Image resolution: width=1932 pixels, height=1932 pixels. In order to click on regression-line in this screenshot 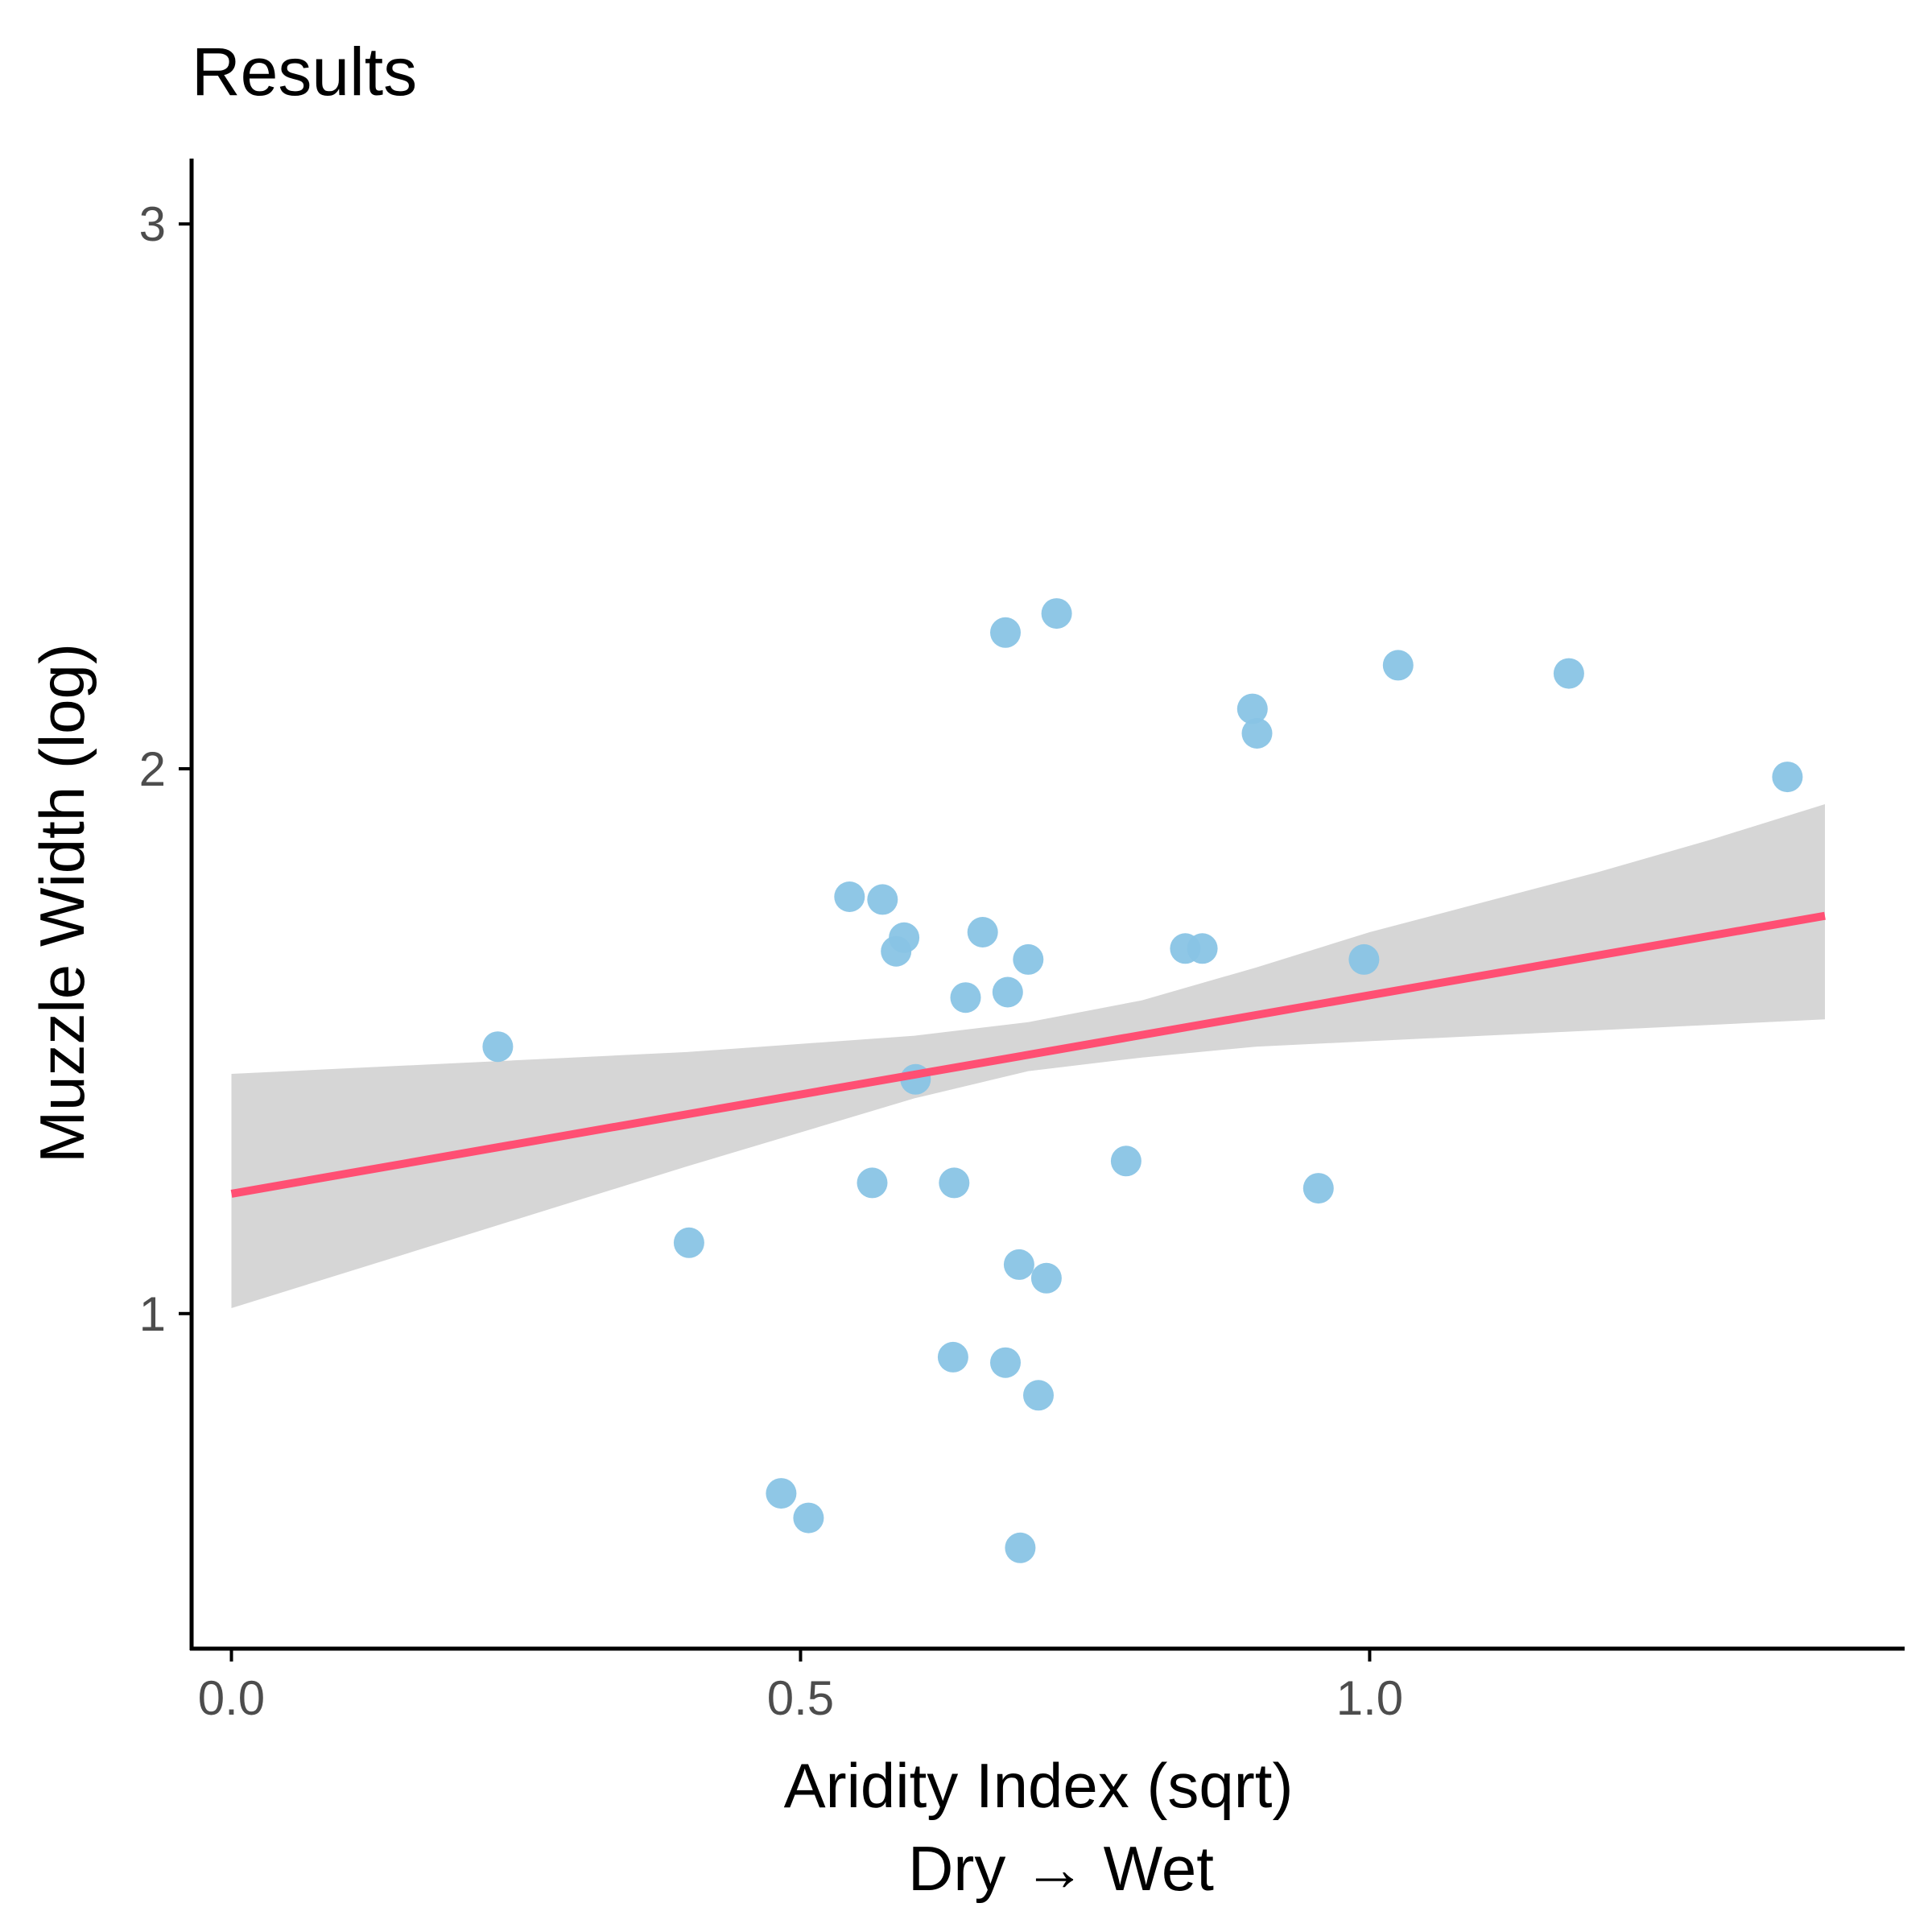, I will do `click(1028, 1054)`.